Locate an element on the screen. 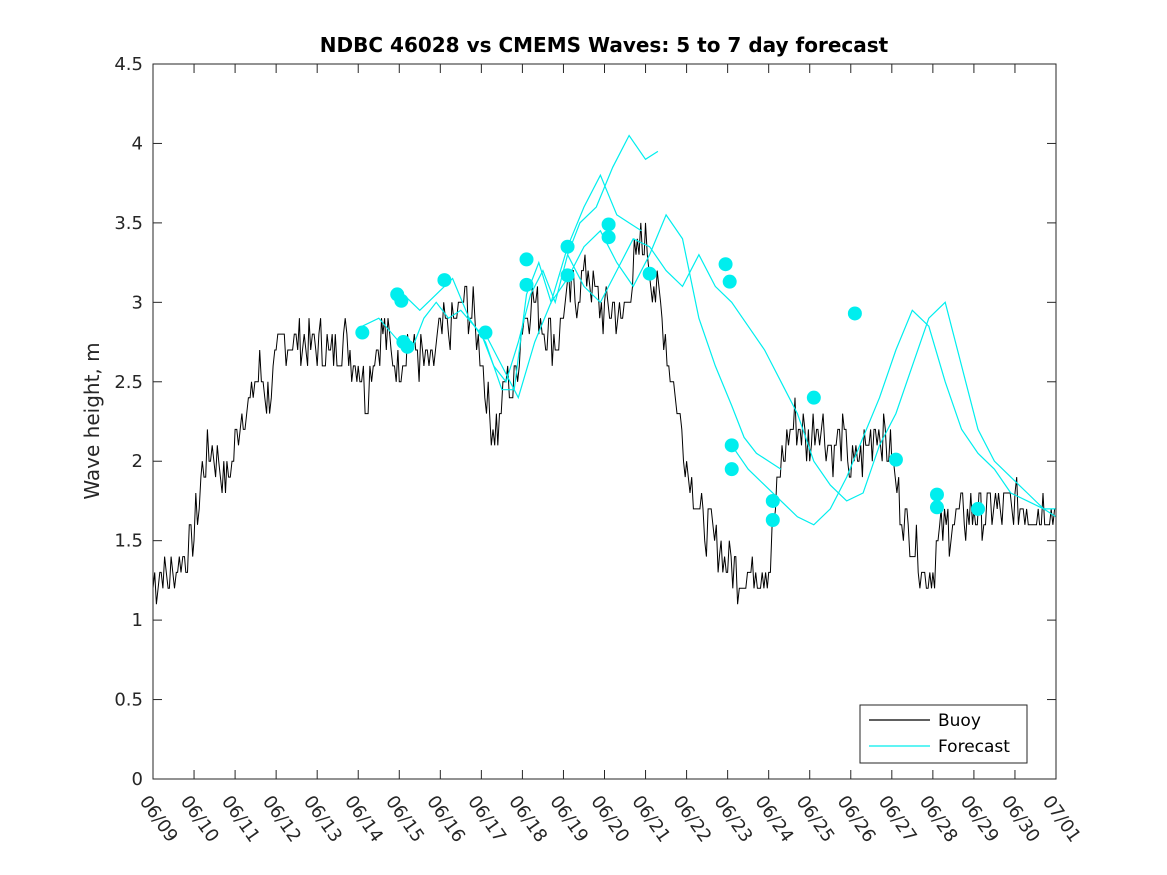 The width and height of the screenshot is (1167, 875). y-tick-label: 2 is located at coordinates (137, 461).